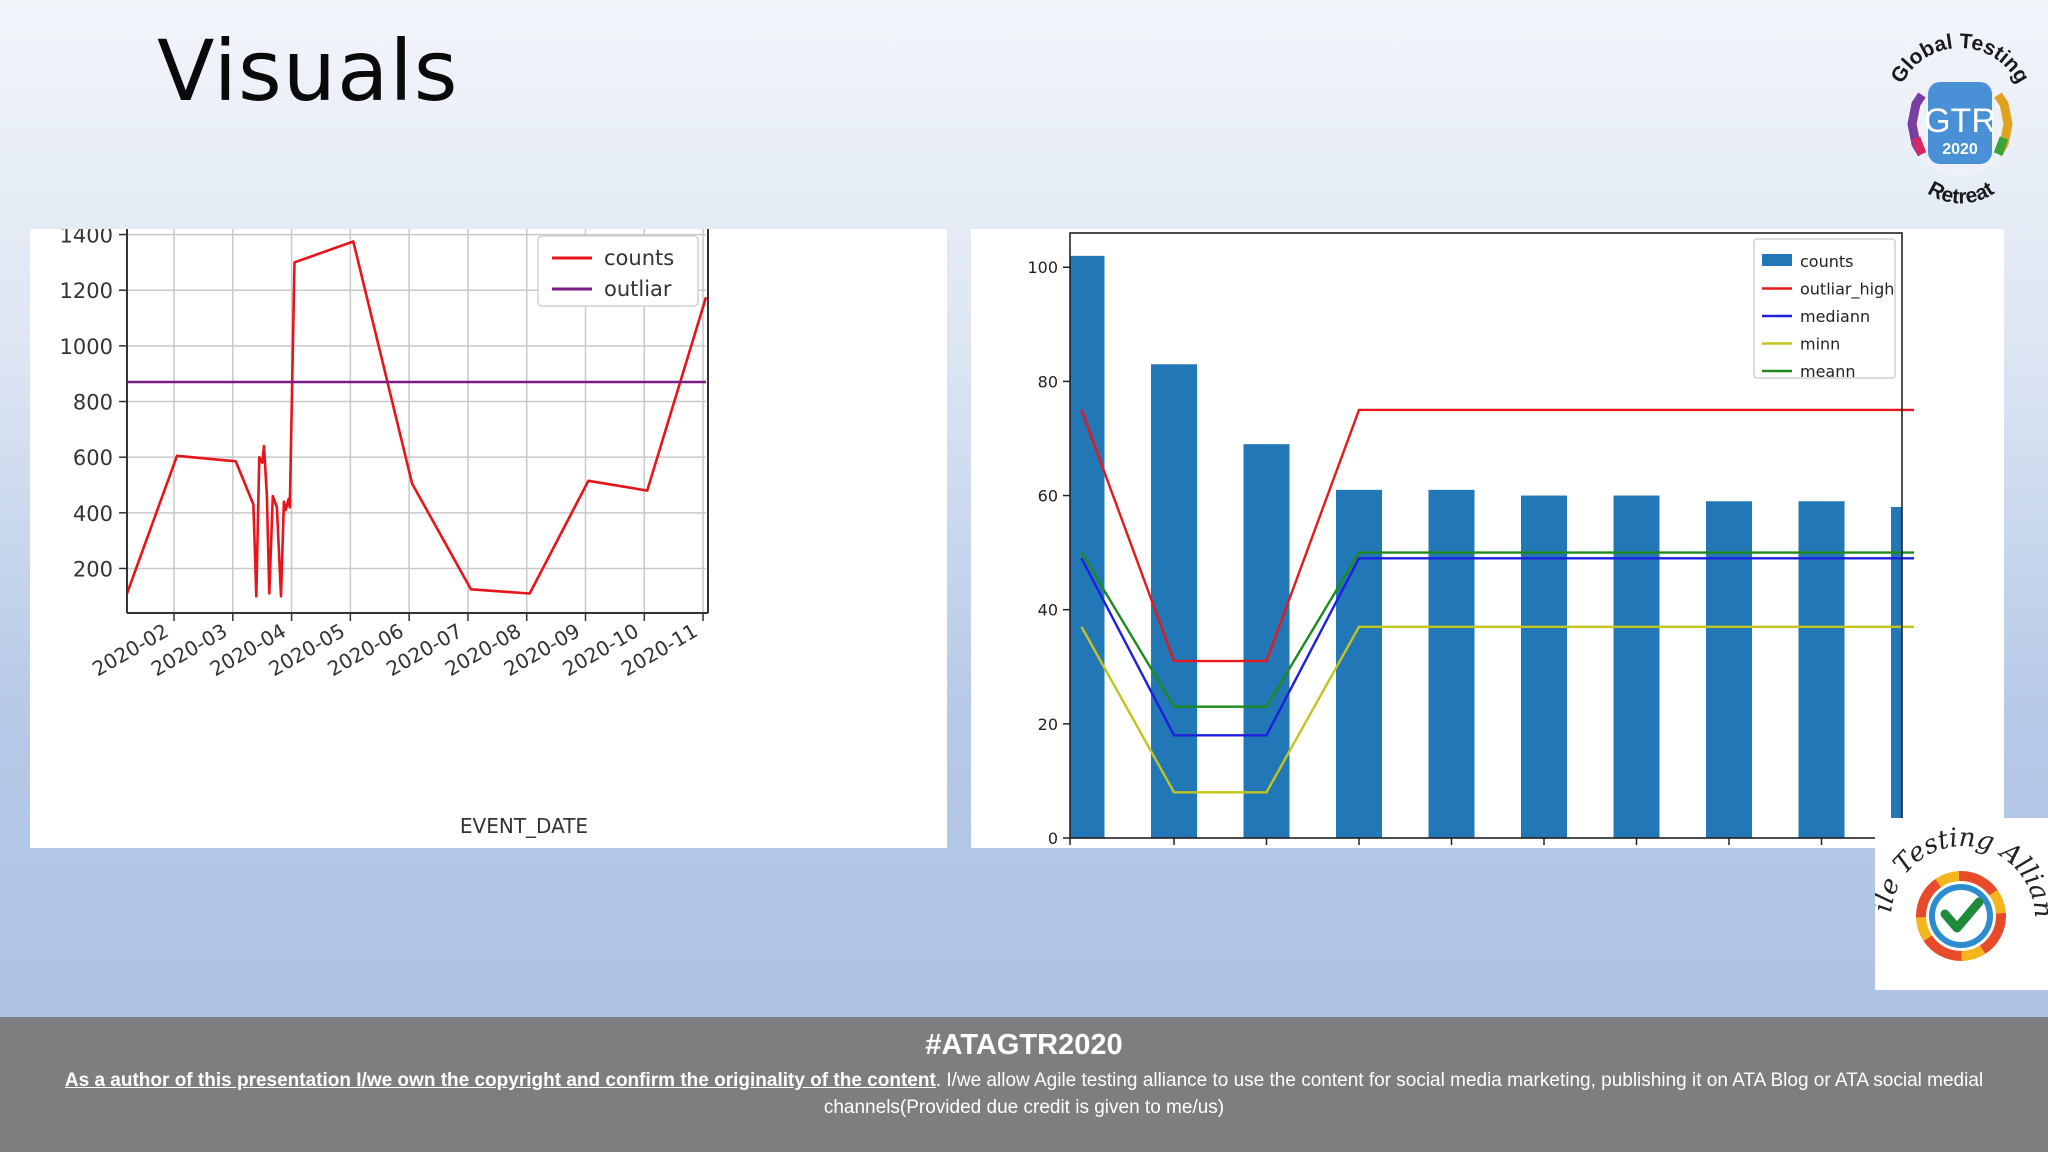 The height and width of the screenshot is (1152, 2048). I want to click on chart2-ytick-label: 80, so click(1048, 381).